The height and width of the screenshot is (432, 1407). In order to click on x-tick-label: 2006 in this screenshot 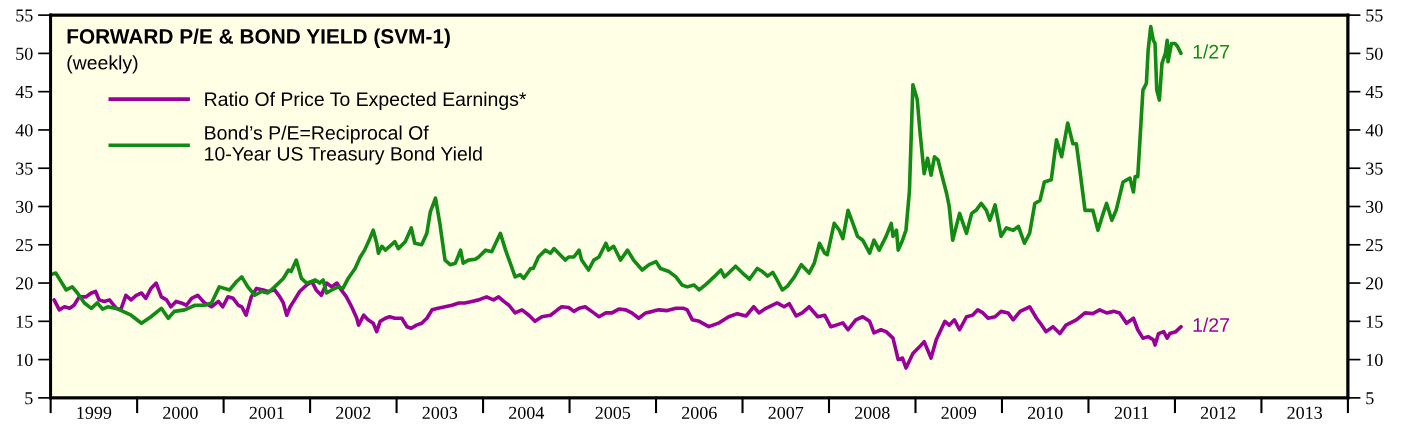, I will do `click(699, 412)`.